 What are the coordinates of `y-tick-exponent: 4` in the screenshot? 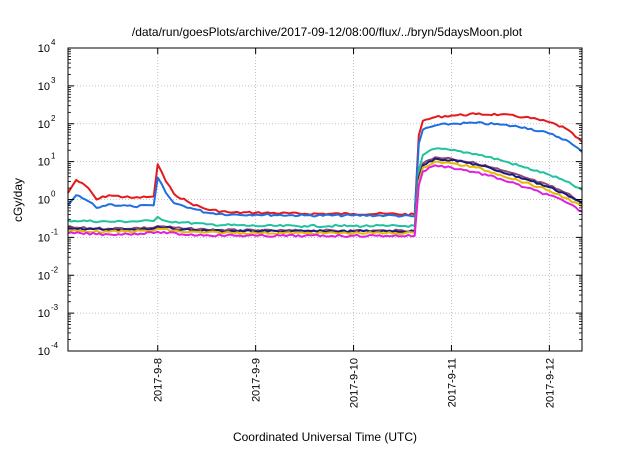 It's located at (53, 42).